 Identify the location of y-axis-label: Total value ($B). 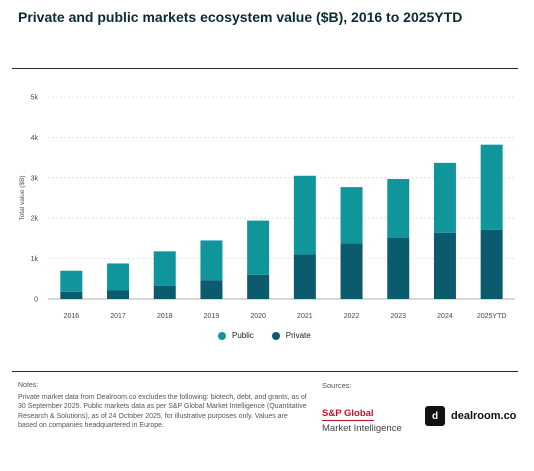
(22, 197).